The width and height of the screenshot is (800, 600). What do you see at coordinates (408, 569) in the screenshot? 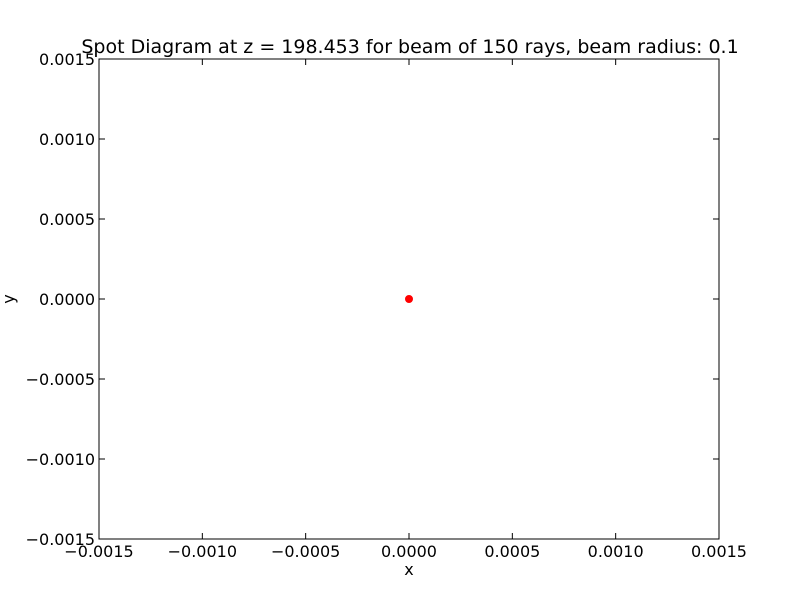
I see `x-axis-label: x` at bounding box center [408, 569].